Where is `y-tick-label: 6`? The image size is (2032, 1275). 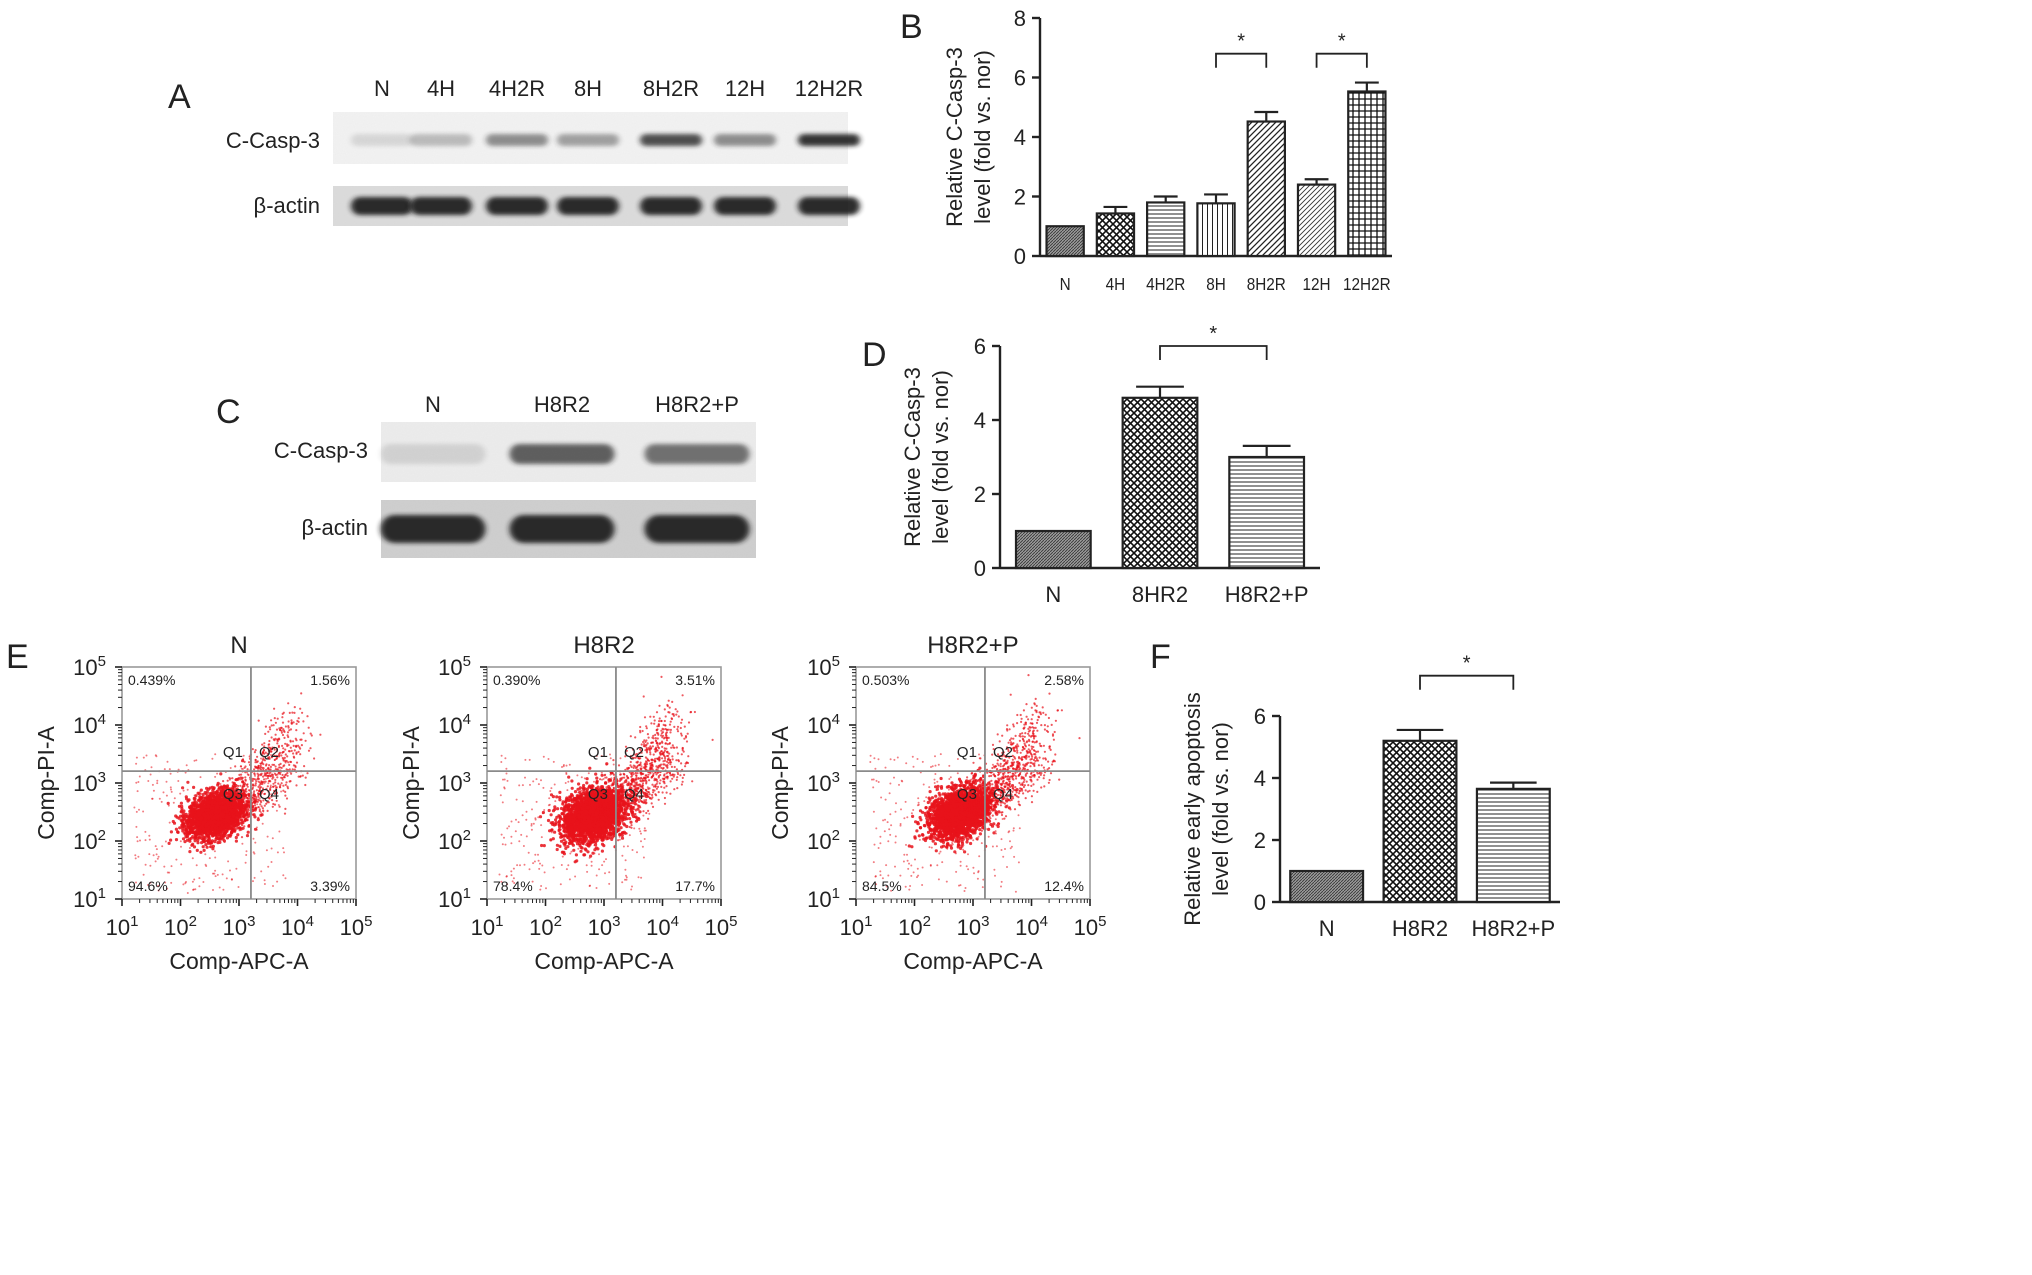
y-tick-label: 6 is located at coordinates (1260, 716).